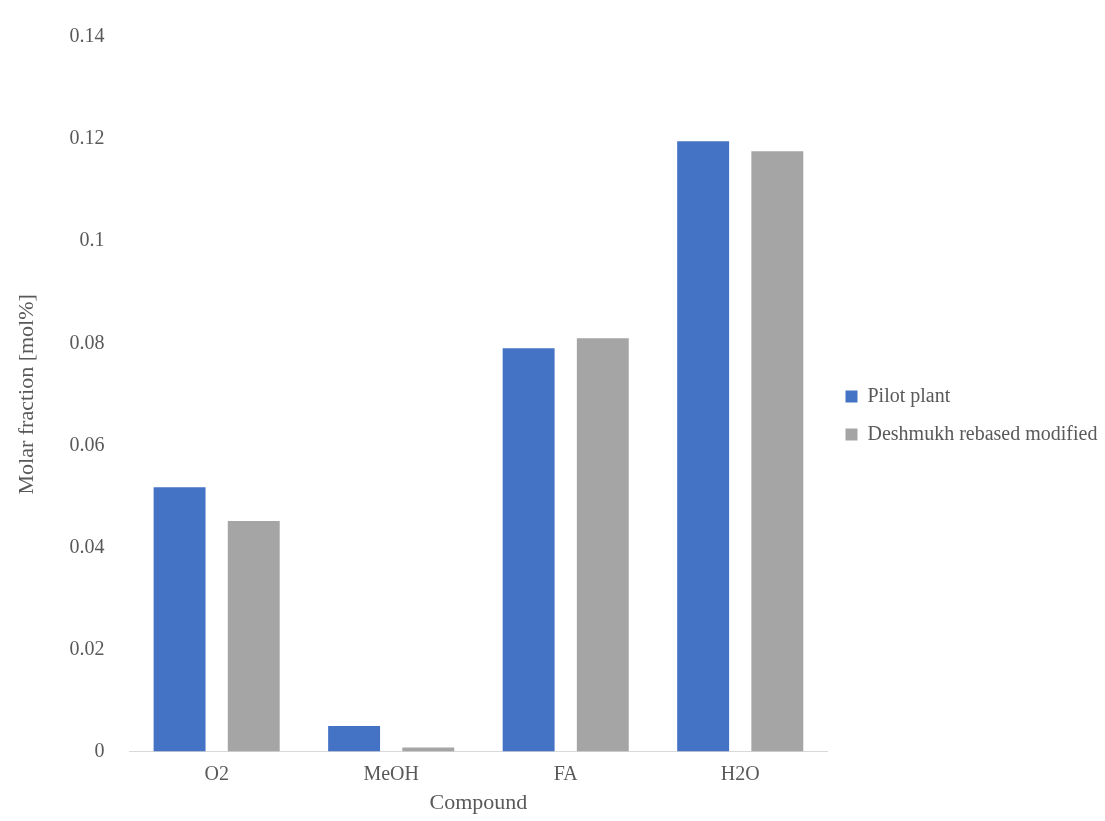 The width and height of the screenshot is (1105, 821). I want to click on y-tick-label: 0.02, so click(87, 647).